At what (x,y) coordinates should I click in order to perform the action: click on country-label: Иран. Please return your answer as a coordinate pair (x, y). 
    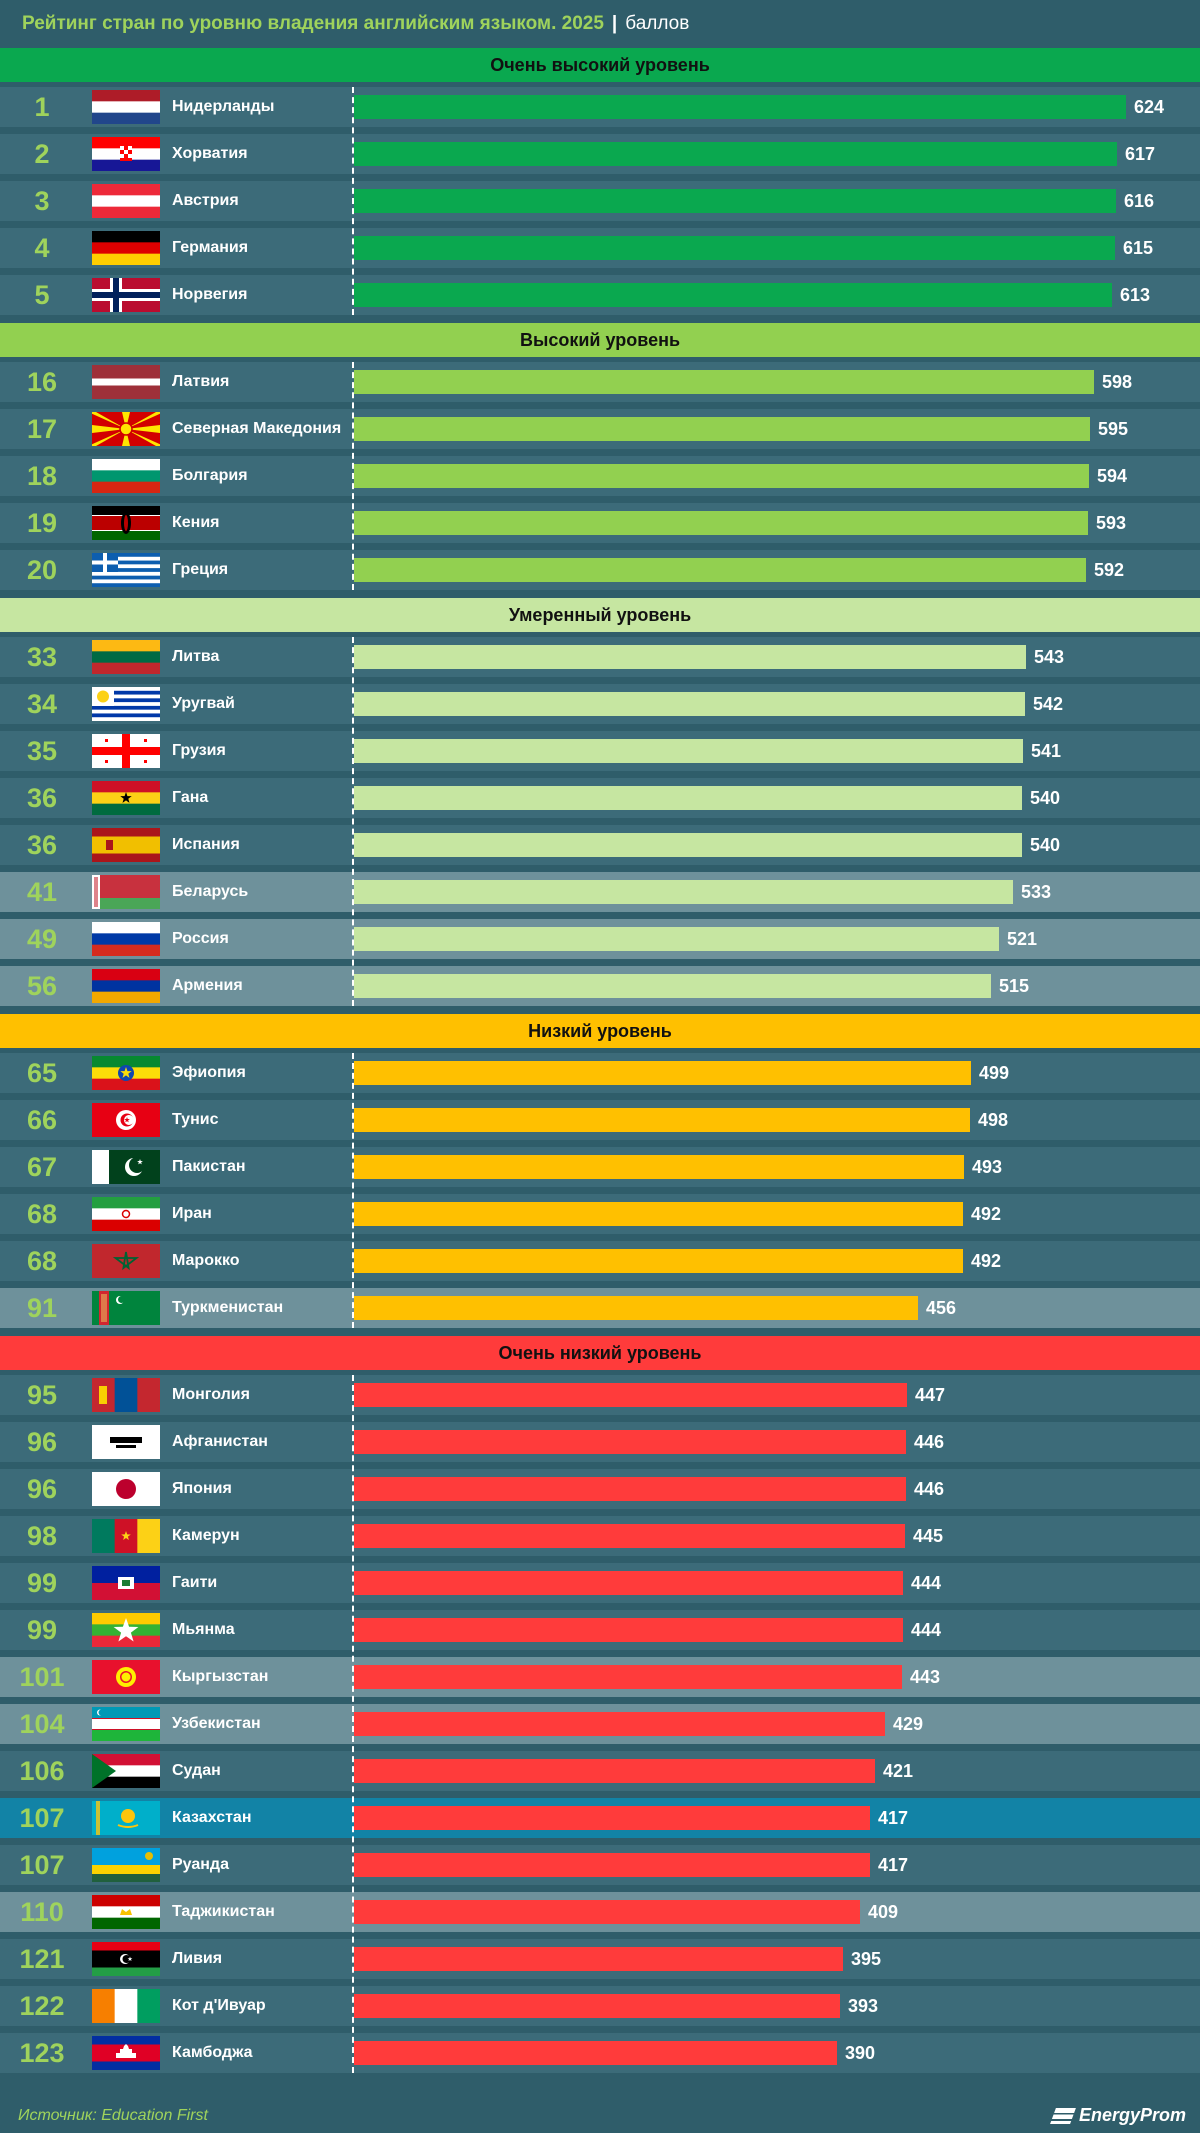
    Looking at the image, I should click on (192, 1213).